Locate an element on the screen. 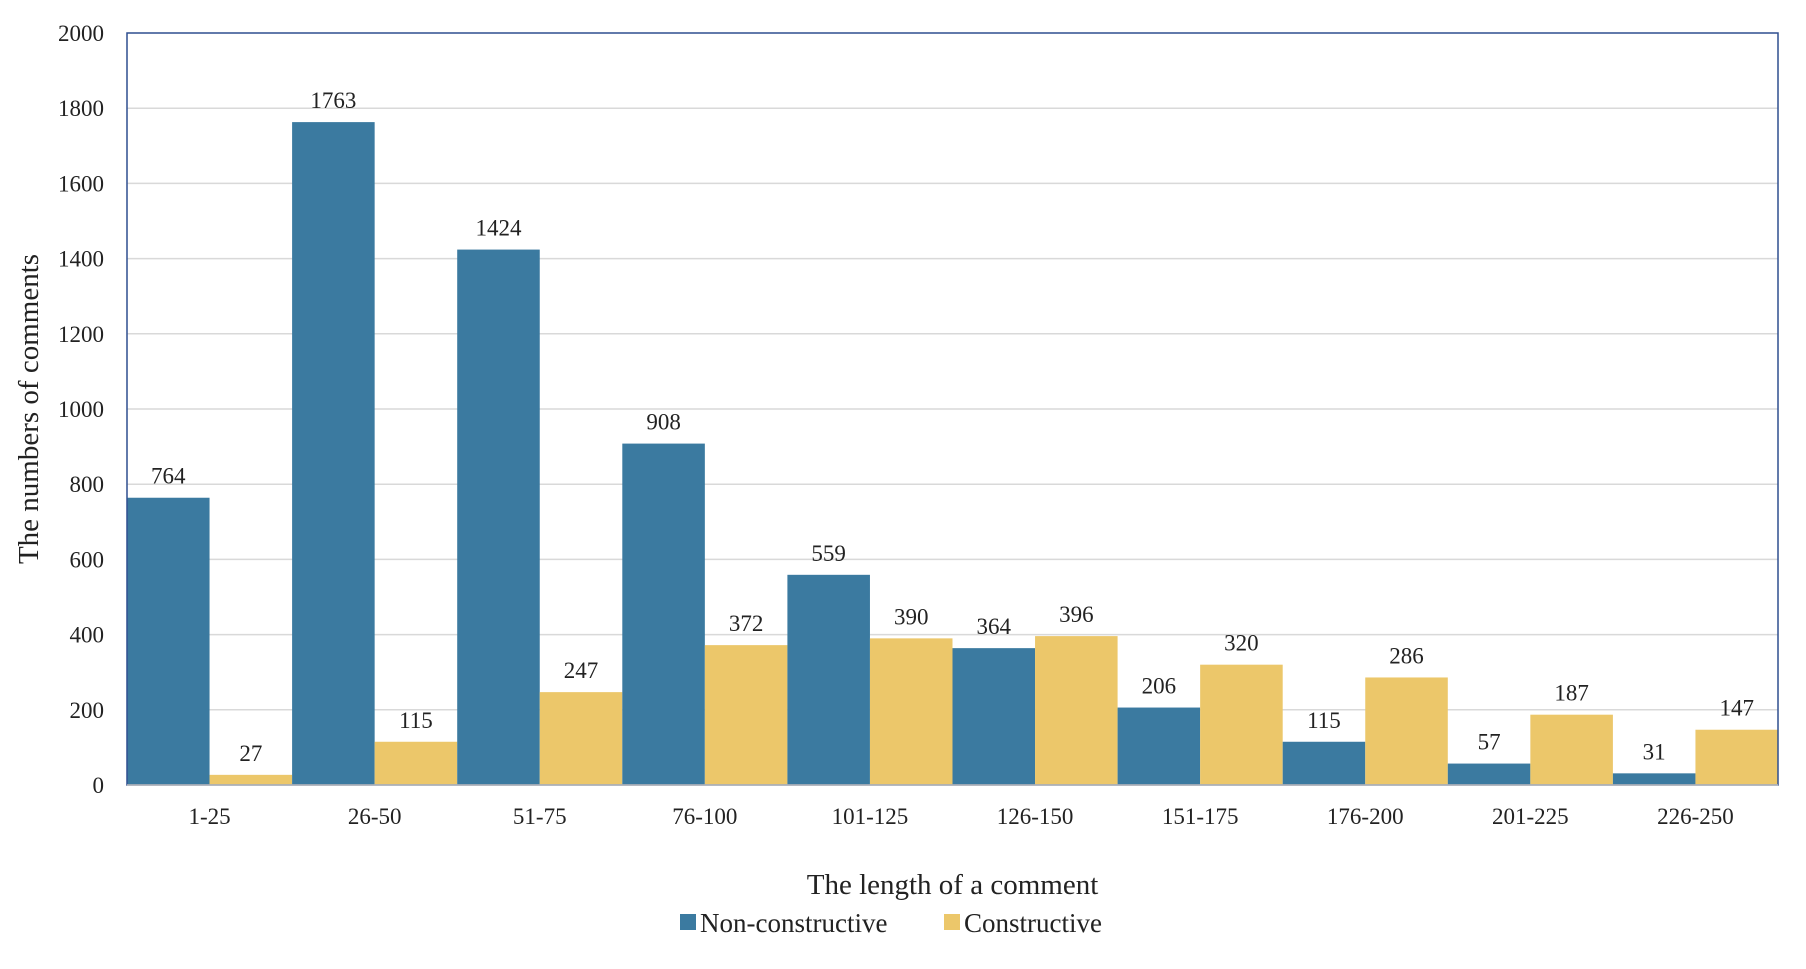  x-tick-label: 176-200 is located at coordinates (1365, 816).